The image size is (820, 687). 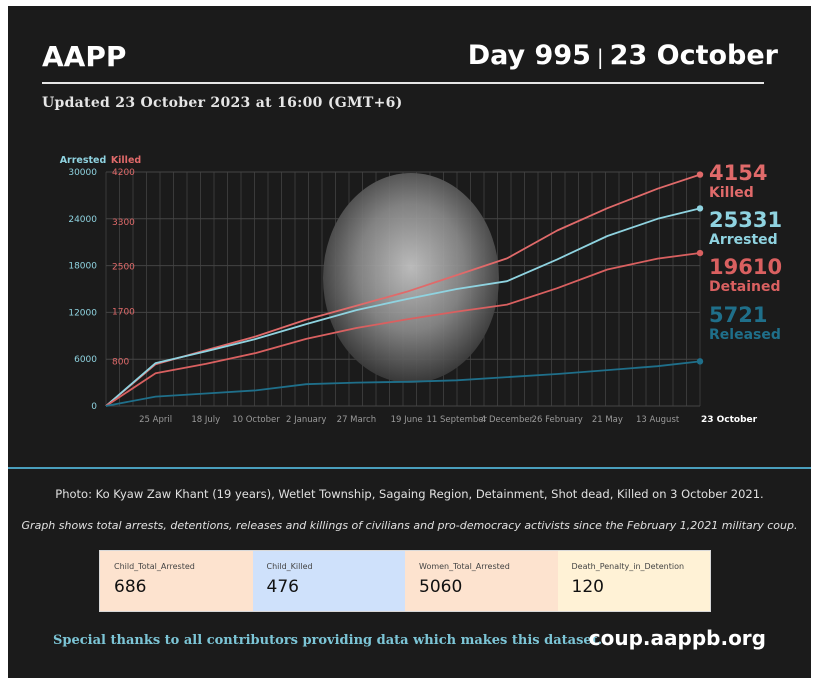 What do you see at coordinates (529, 55) in the screenshot?
I see `day-count: Day 995` at bounding box center [529, 55].